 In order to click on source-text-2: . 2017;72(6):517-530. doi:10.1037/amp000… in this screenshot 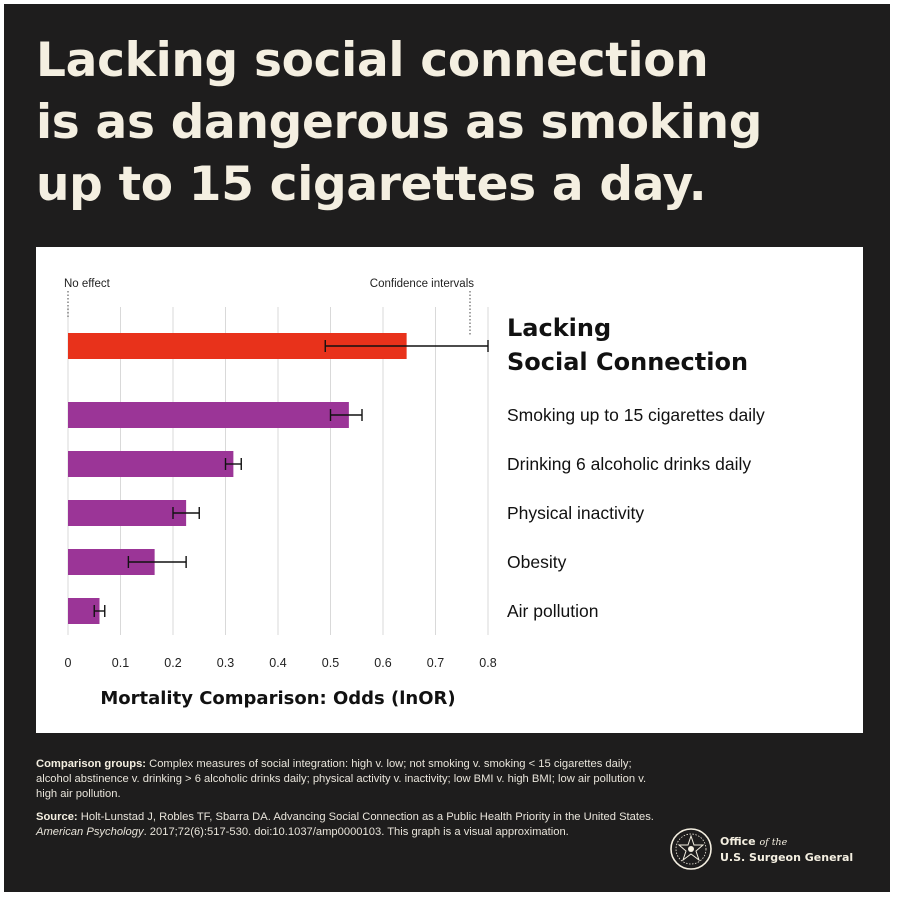, I will do `click(356, 832)`.